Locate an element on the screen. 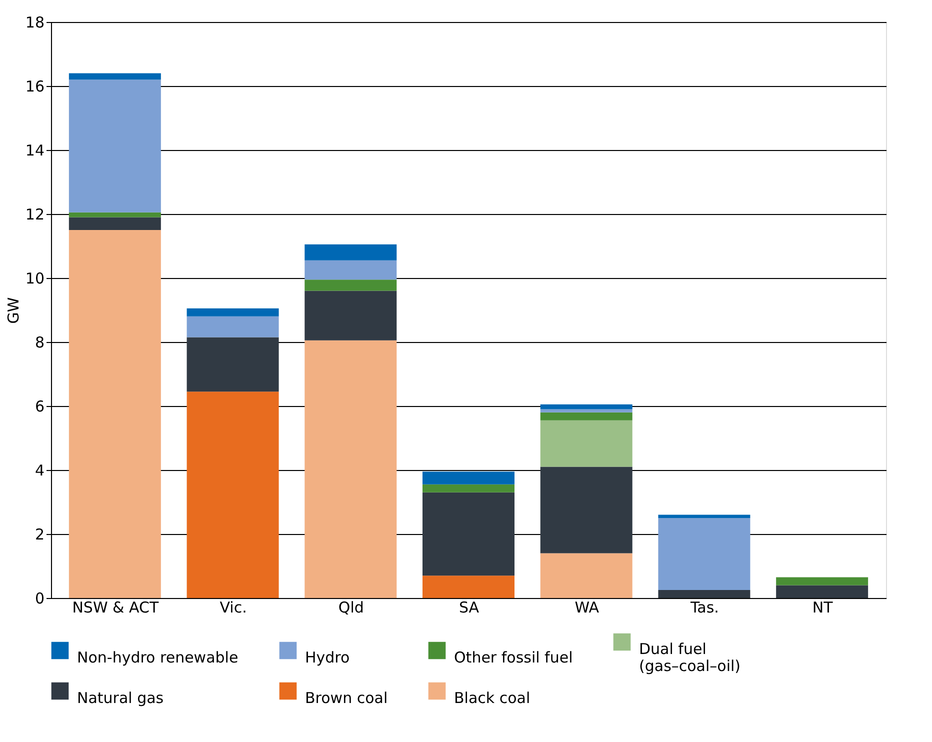 This screenshot has height=742, width=932. y-tick-label: 12 is located at coordinates (34, 215).